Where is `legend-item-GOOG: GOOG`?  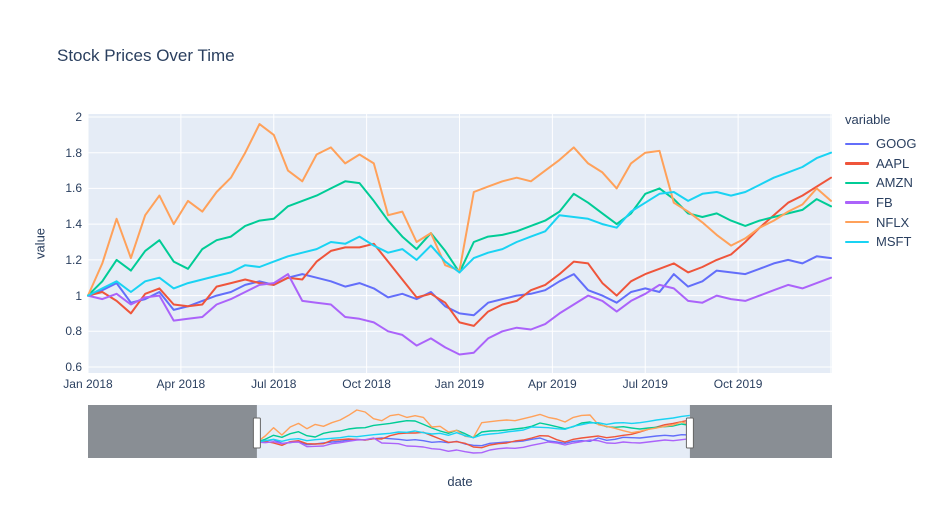 legend-item-GOOG: GOOG is located at coordinates (880, 144).